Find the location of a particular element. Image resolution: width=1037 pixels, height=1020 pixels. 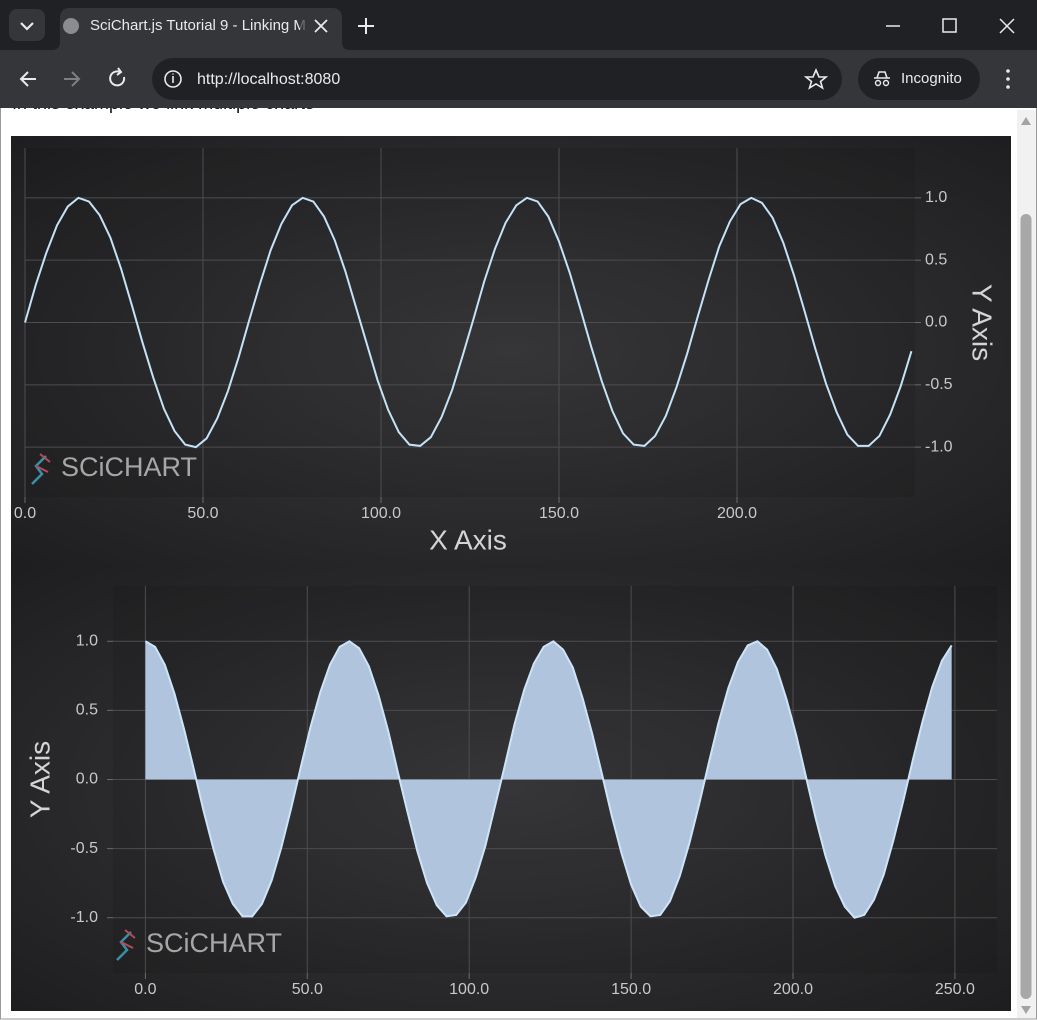

tab-favicon is located at coordinates (71, 26).